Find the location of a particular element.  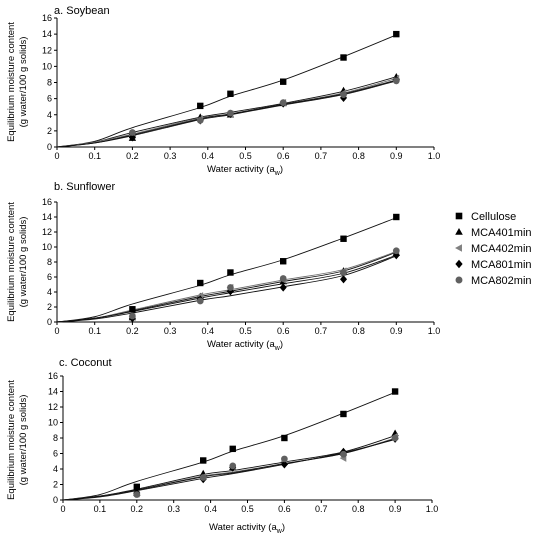

legend-label-mca801min: MCA801min is located at coordinates (501, 265).